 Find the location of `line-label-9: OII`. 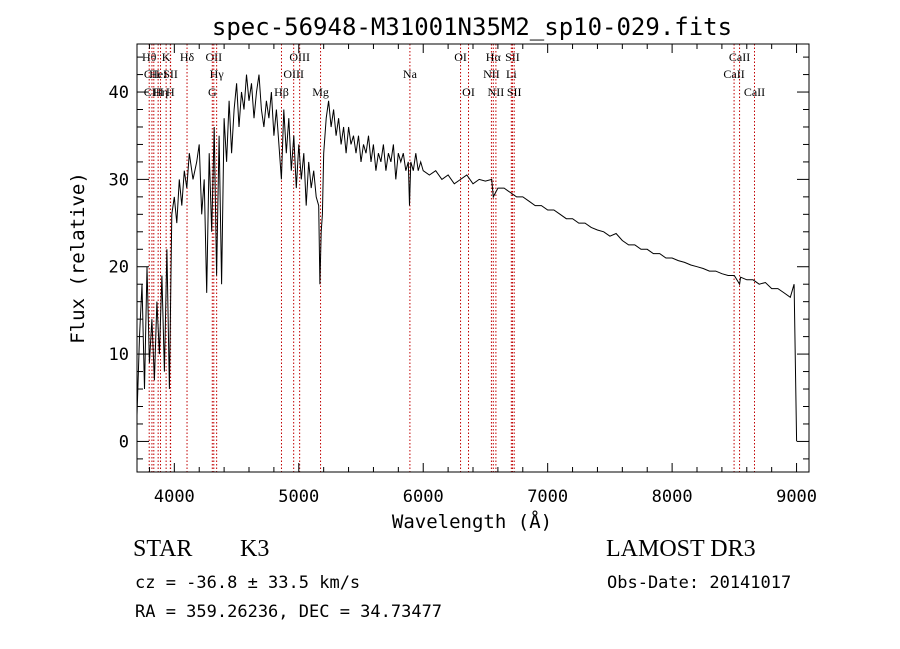

line-label-9: OII is located at coordinates (213, 57).